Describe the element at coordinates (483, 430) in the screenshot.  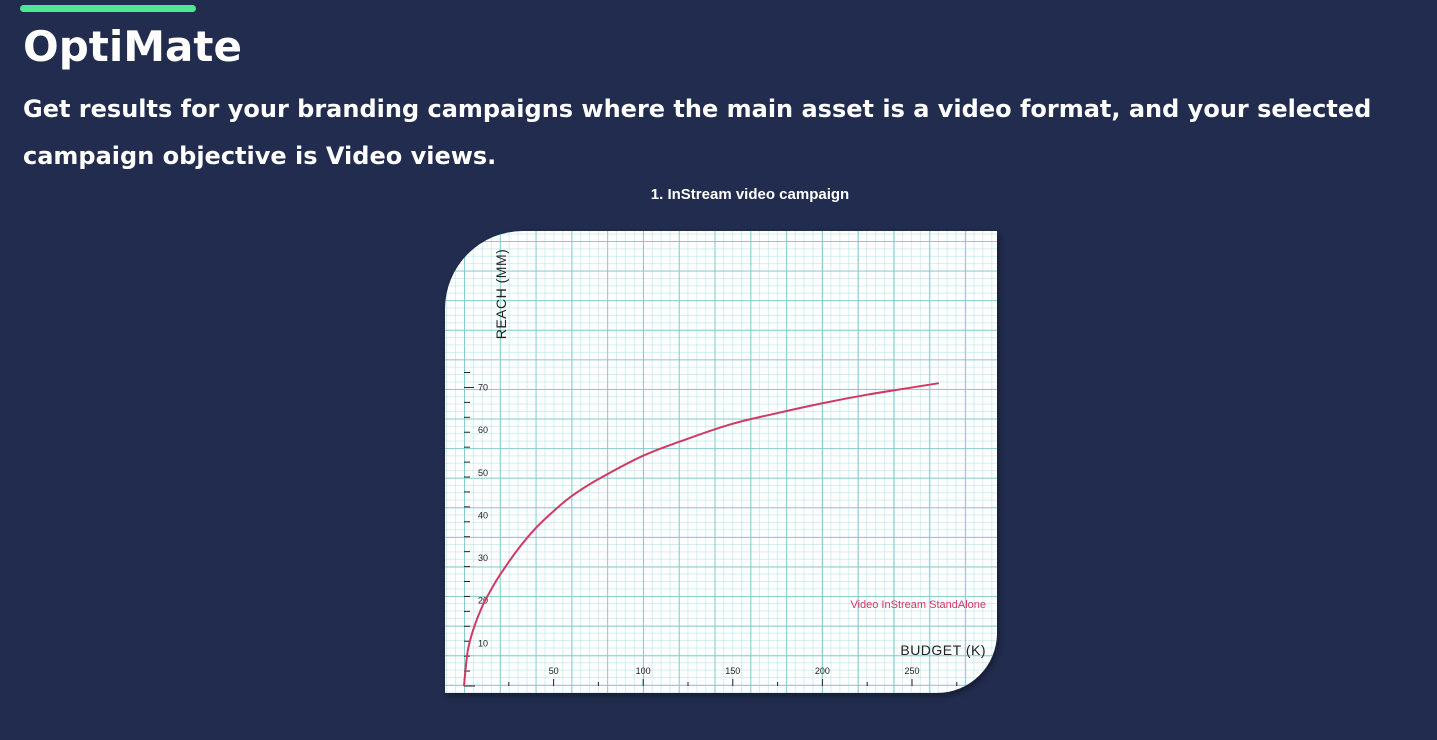
I see `y-tick-label: 60` at that location.